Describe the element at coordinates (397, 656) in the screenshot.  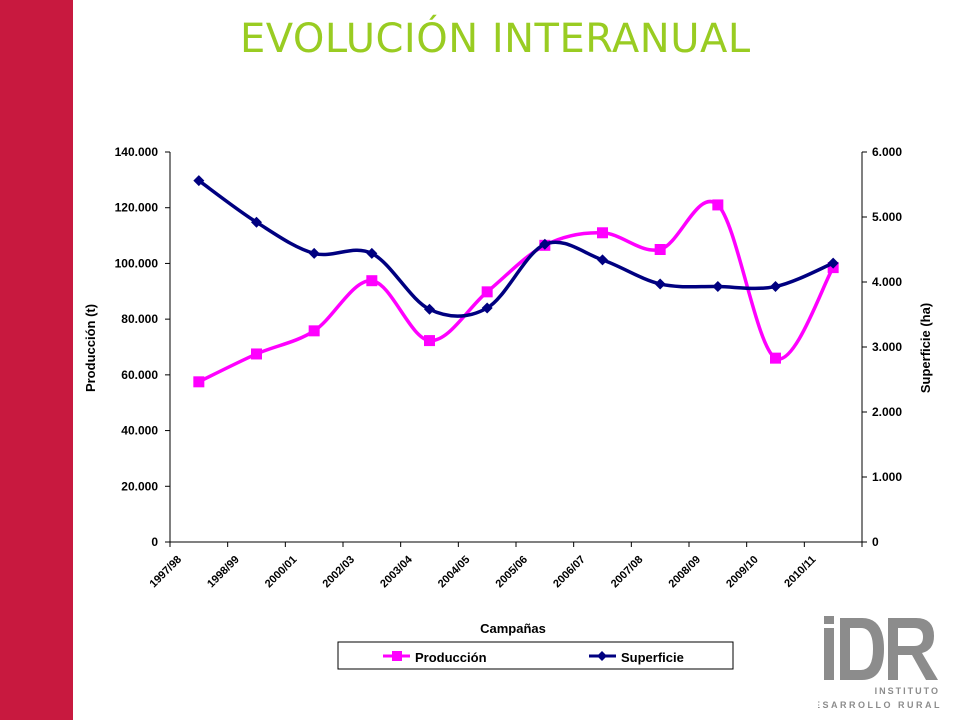
I see `legend-marker-produccion` at that location.